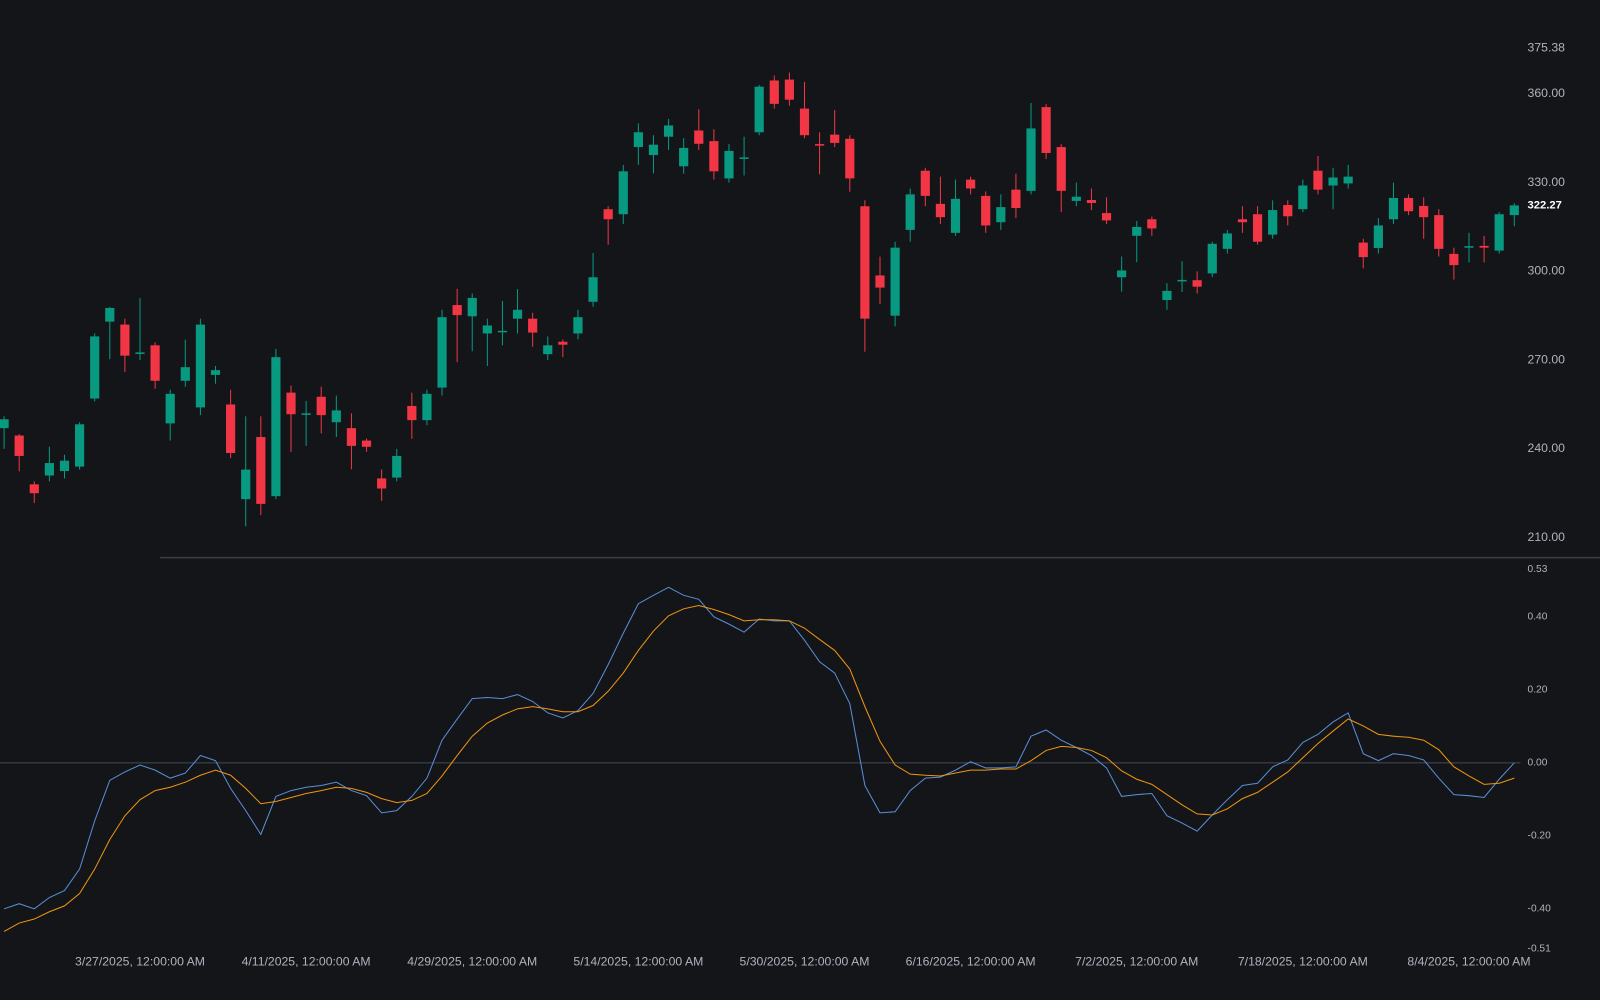 The image size is (1600, 1000). I want to click on last-price-label: 322.27, so click(1545, 205).